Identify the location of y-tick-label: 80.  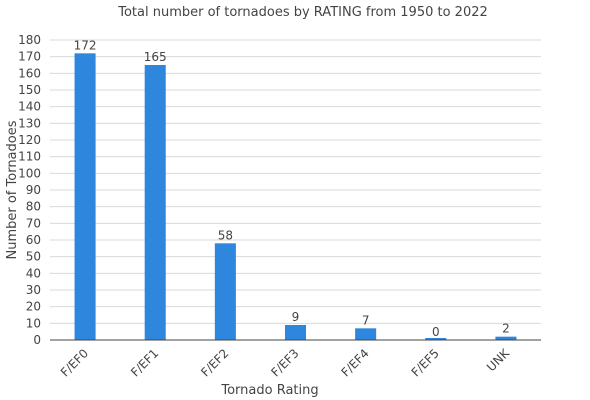
(33, 207).